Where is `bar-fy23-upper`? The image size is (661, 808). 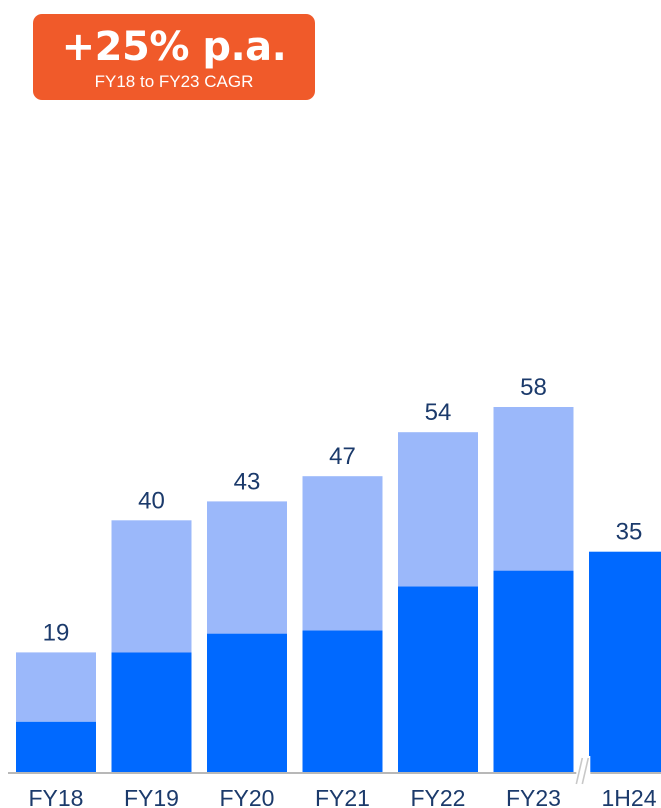
bar-fy23-upper is located at coordinates (533, 489).